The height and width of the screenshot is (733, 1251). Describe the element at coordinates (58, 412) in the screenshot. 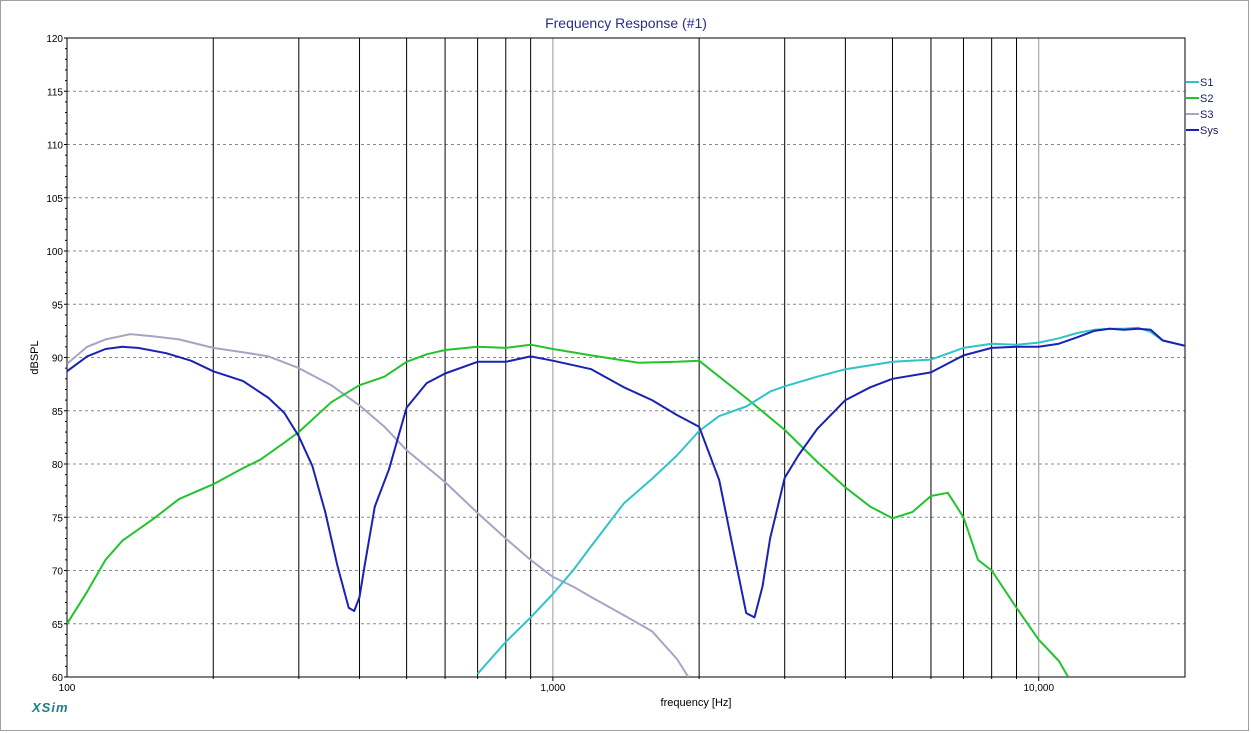

I see `y-tick-label: 85` at that location.